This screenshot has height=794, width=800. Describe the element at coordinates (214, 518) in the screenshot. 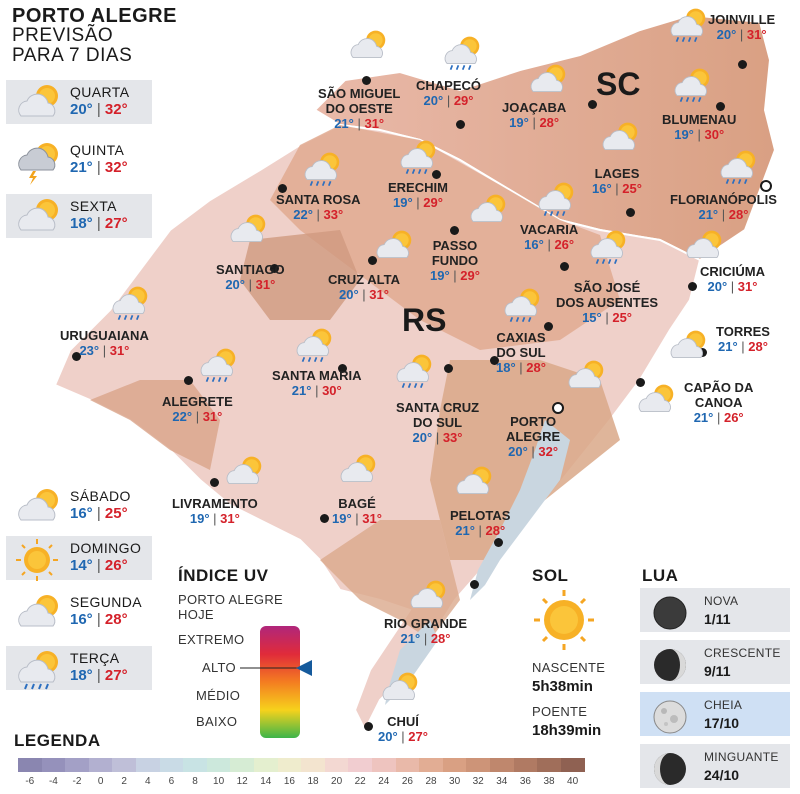

I see `city-temps: 19° | 31°` at that location.